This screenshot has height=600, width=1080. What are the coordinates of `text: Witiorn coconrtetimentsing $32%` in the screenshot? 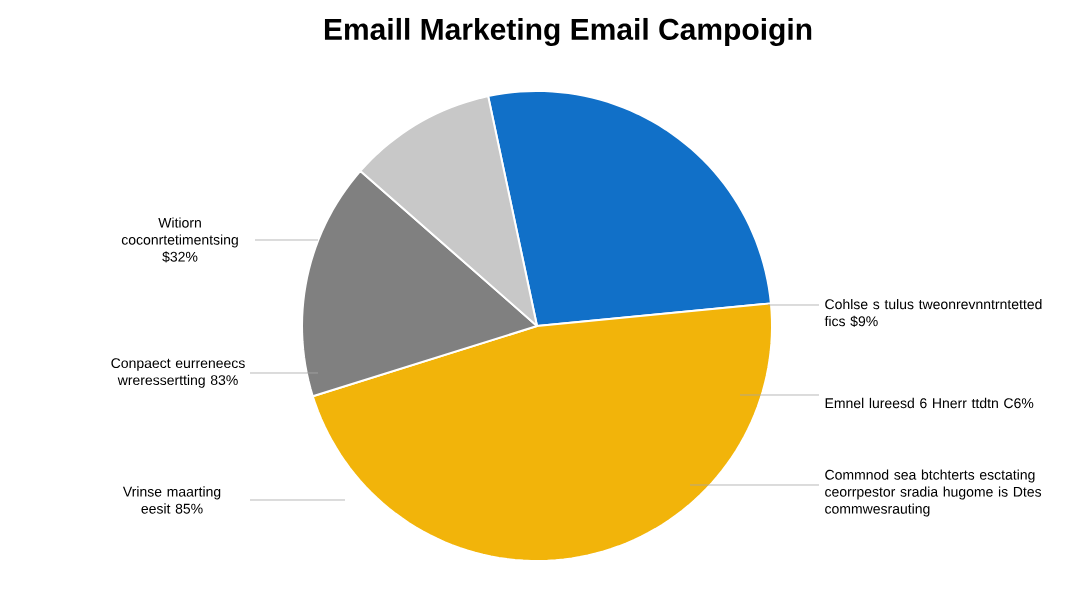 It's located at (179, 240).